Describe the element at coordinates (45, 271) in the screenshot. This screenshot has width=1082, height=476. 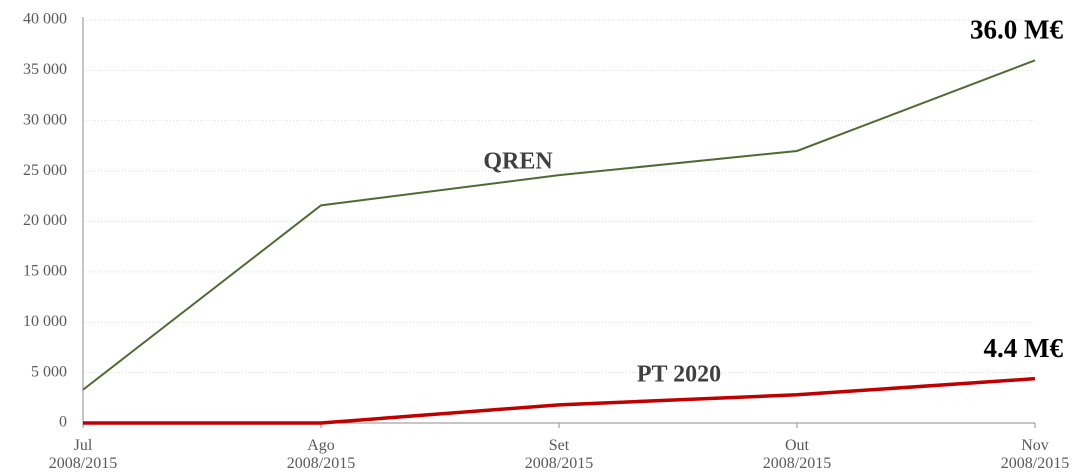
I see `y-tick-label: 15 000` at that location.